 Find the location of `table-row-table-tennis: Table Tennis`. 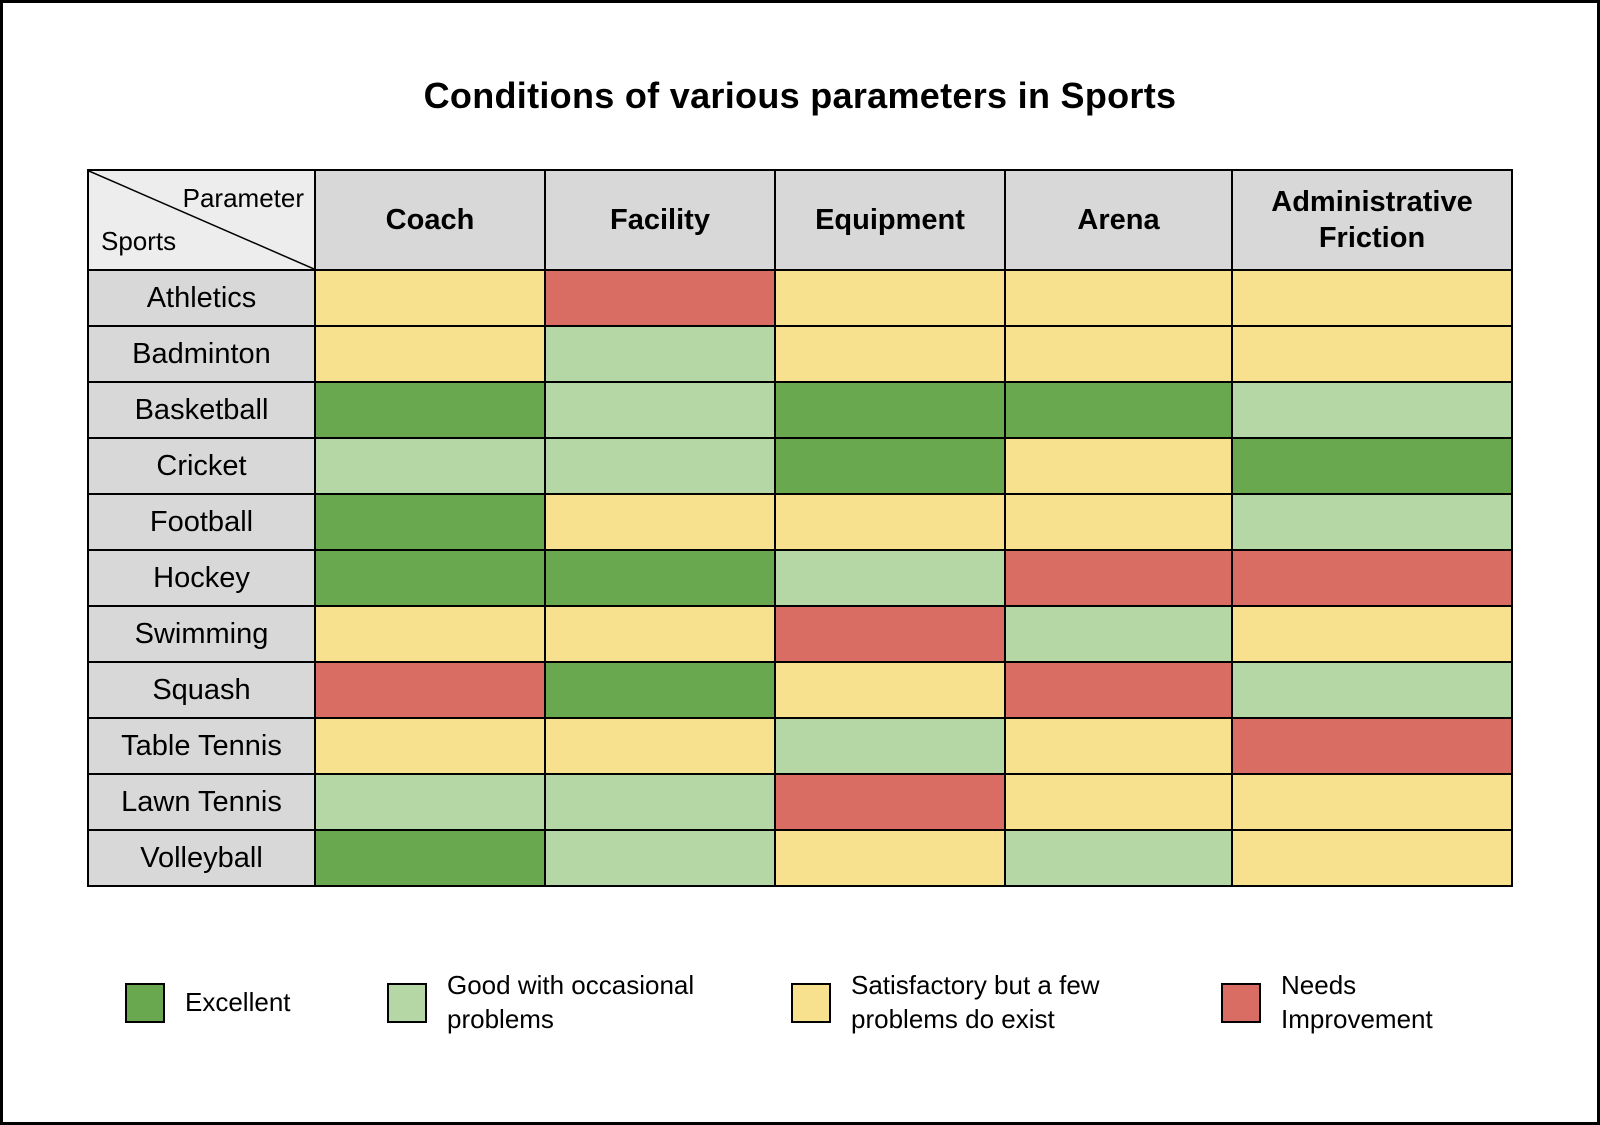

table-row-table-tennis: Table Tennis is located at coordinates (800, 746).